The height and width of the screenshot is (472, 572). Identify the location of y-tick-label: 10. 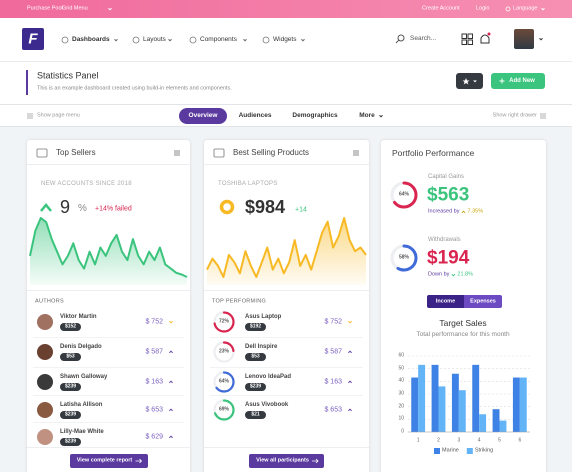
(401, 418).